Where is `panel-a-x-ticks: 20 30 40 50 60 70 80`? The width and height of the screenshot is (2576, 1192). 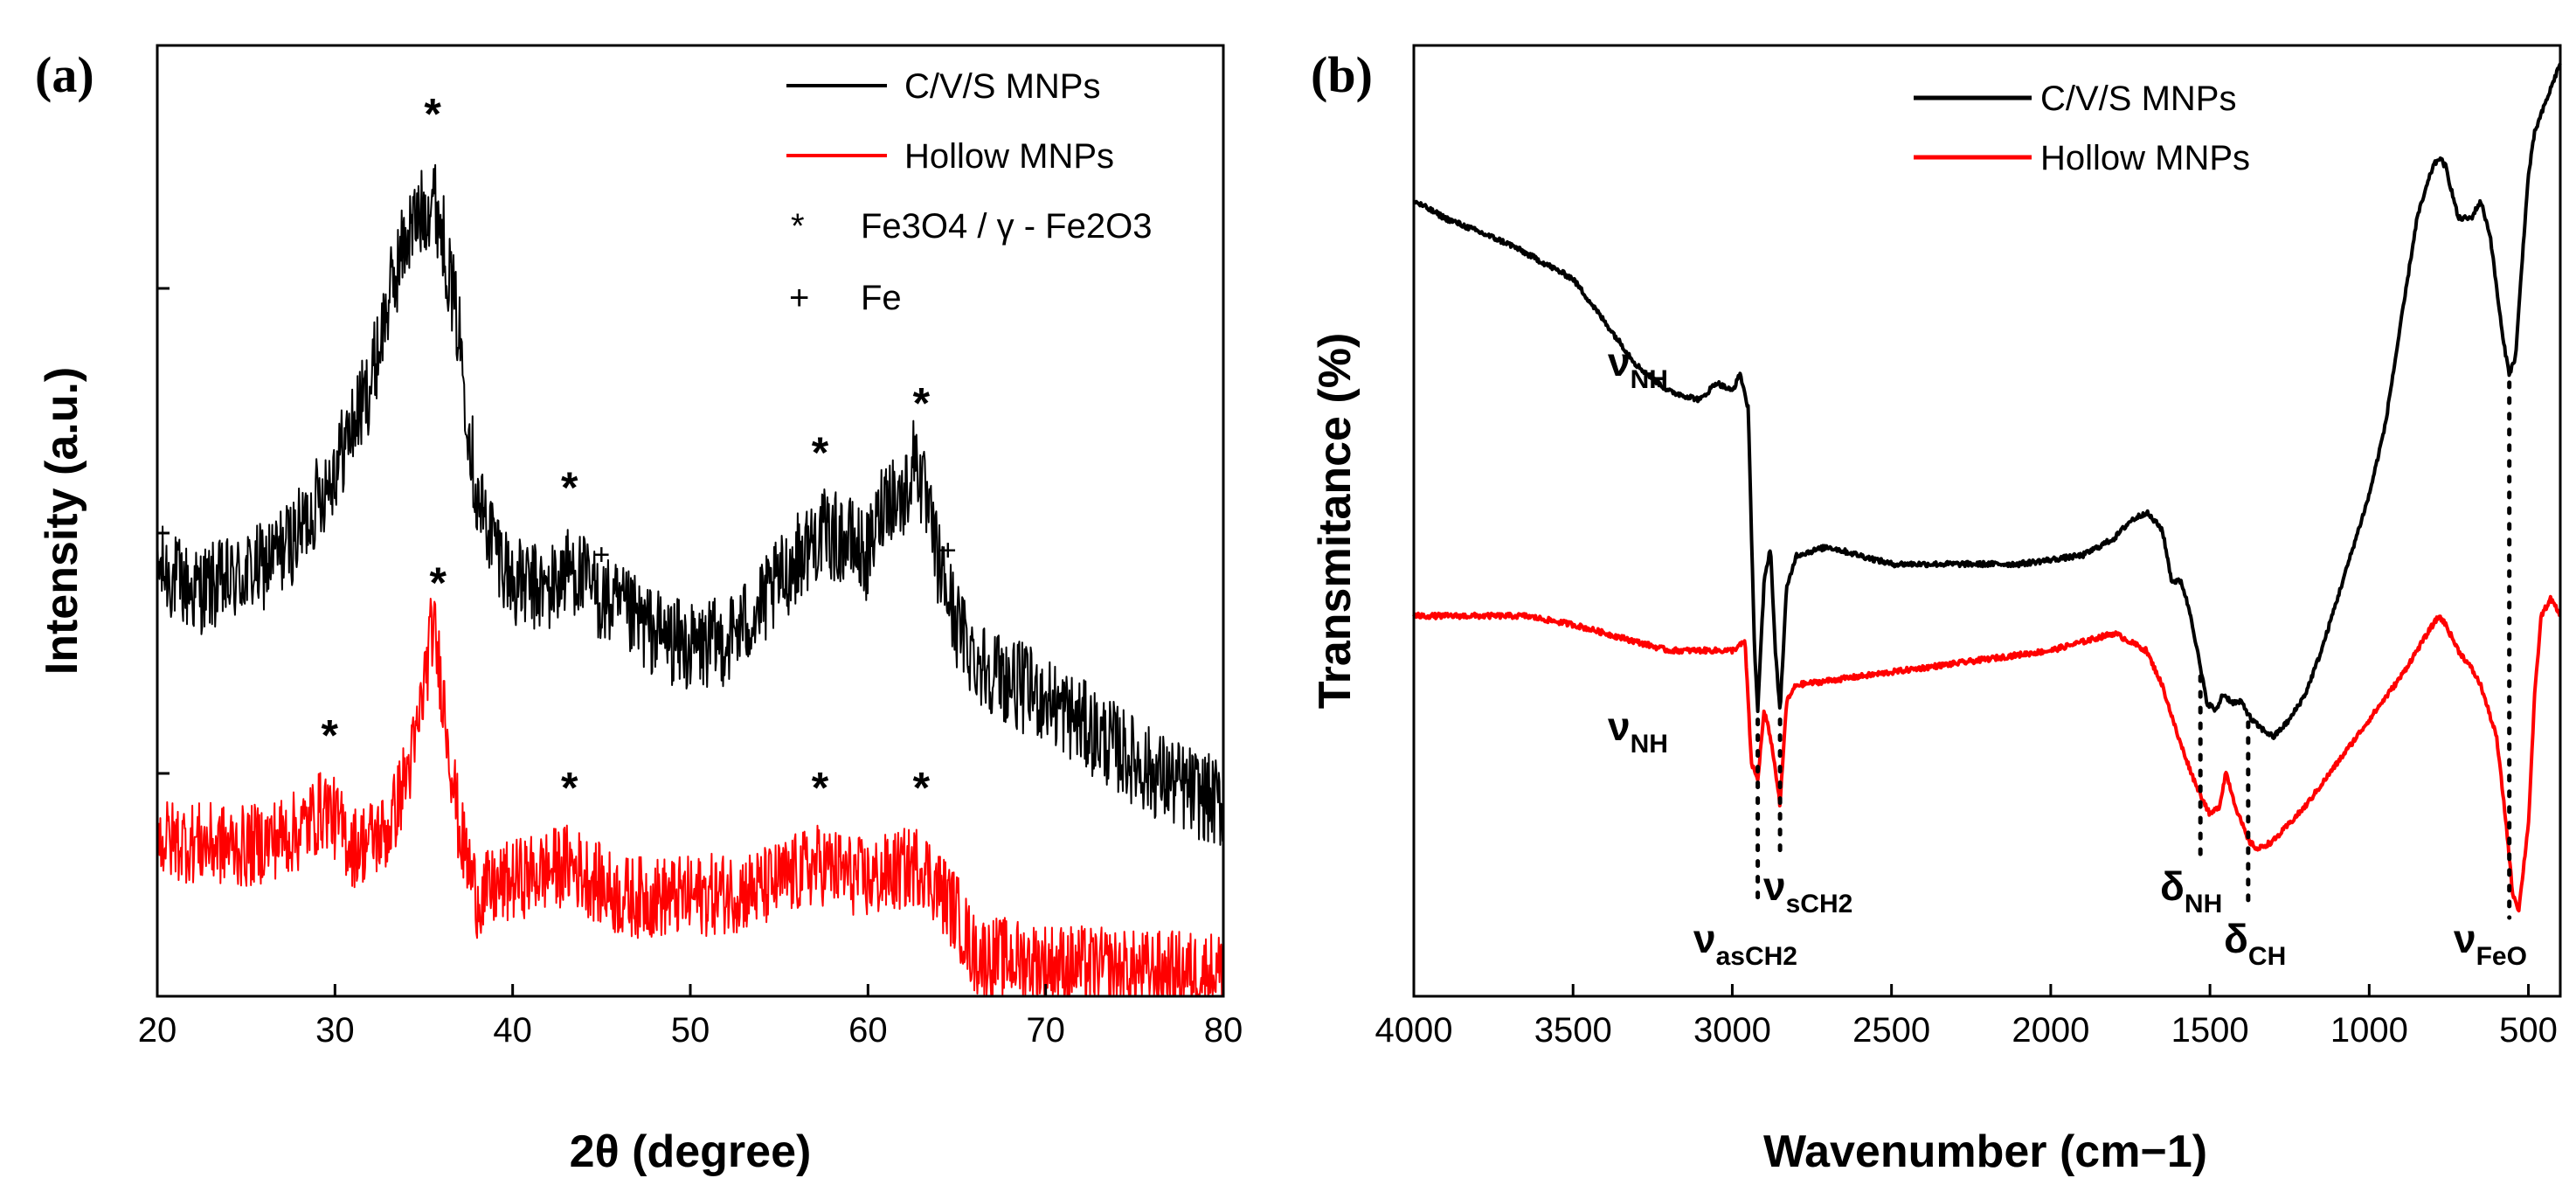 panel-a-x-ticks: 20 30 40 50 60 70 80 is located at coordinates (690, 1017).